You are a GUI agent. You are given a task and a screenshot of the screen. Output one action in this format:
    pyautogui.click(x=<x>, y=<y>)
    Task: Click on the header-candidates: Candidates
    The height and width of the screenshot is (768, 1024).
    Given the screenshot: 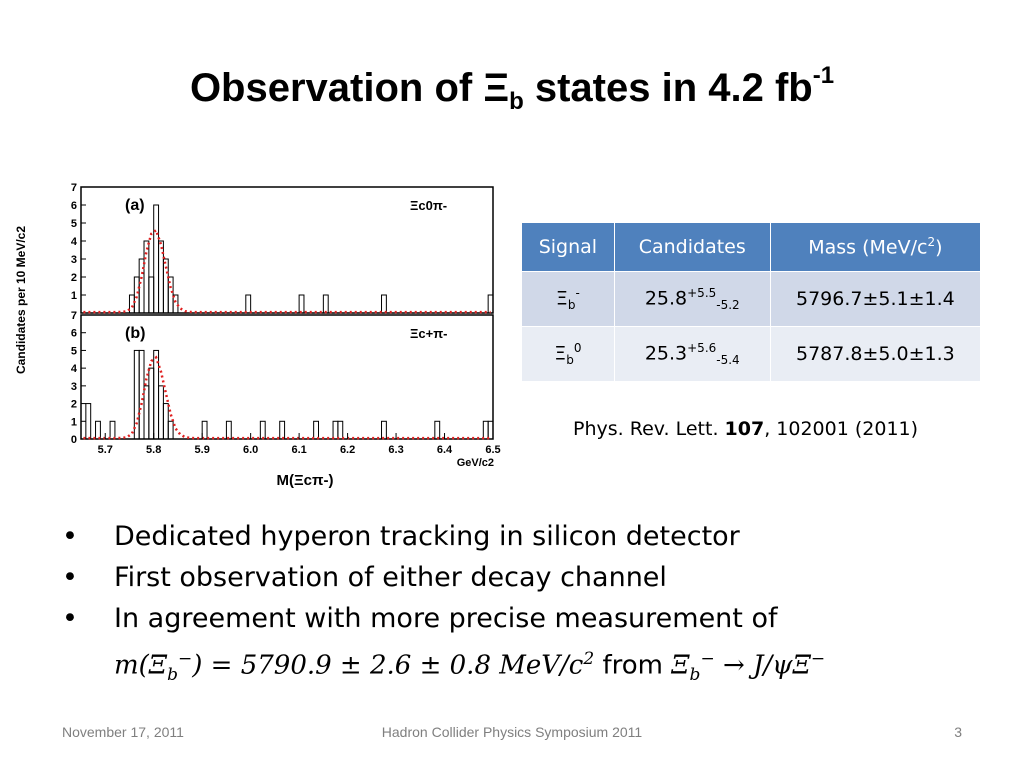 What is the action you would take?
    pyautogui.click(x=692, y=247)
    